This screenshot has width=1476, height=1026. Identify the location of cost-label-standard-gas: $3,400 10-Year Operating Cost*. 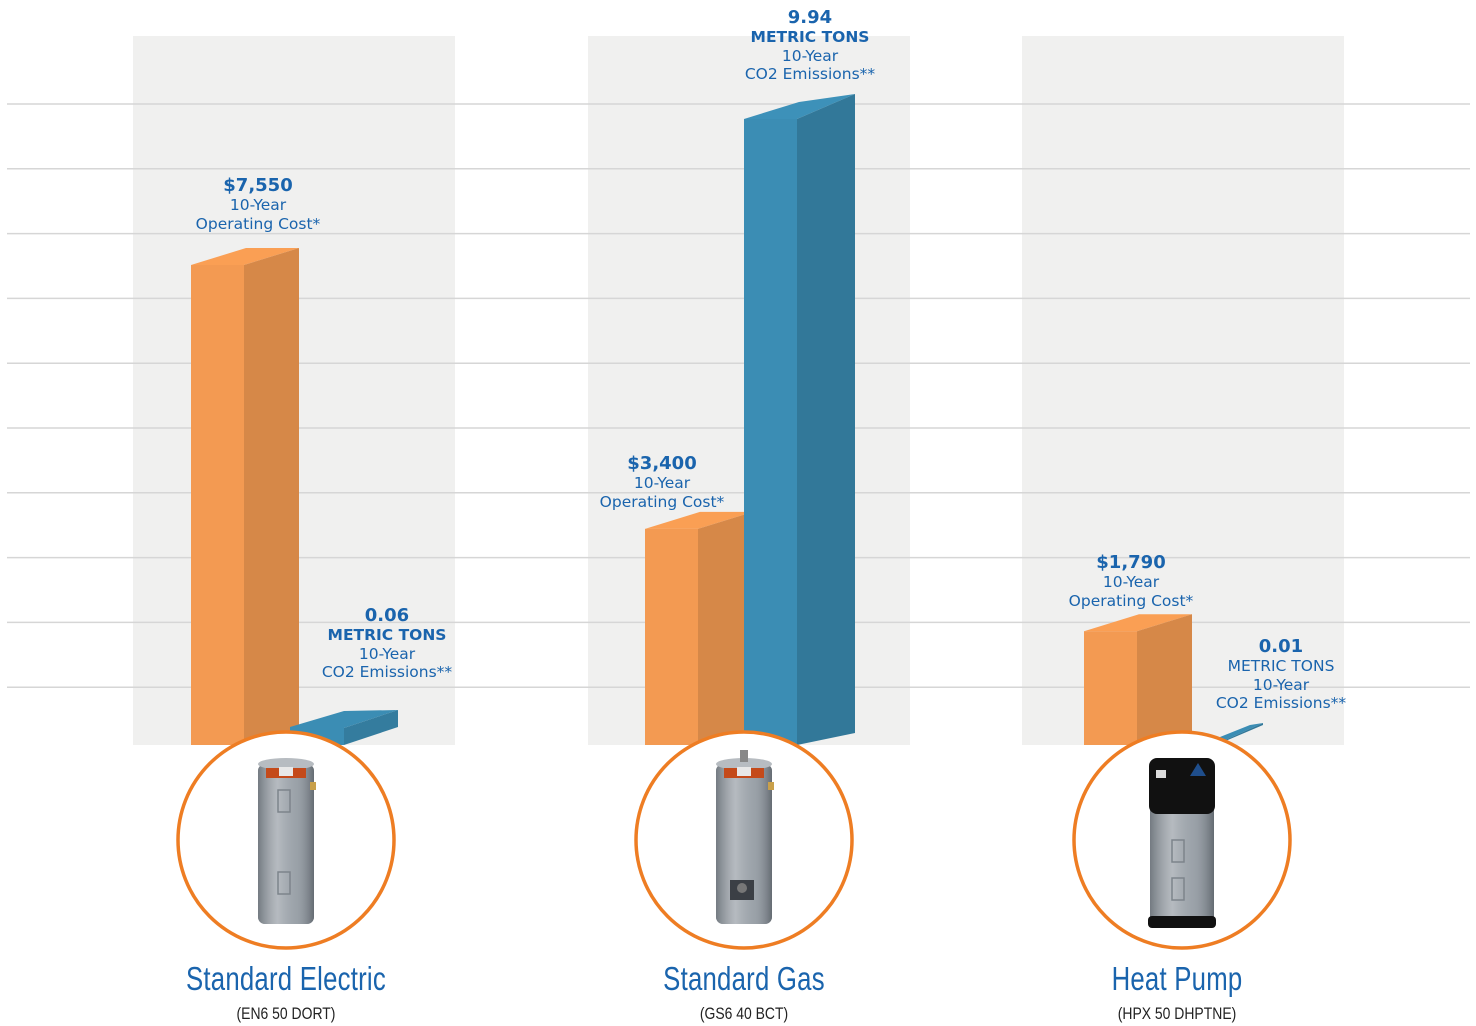
(662, 482).